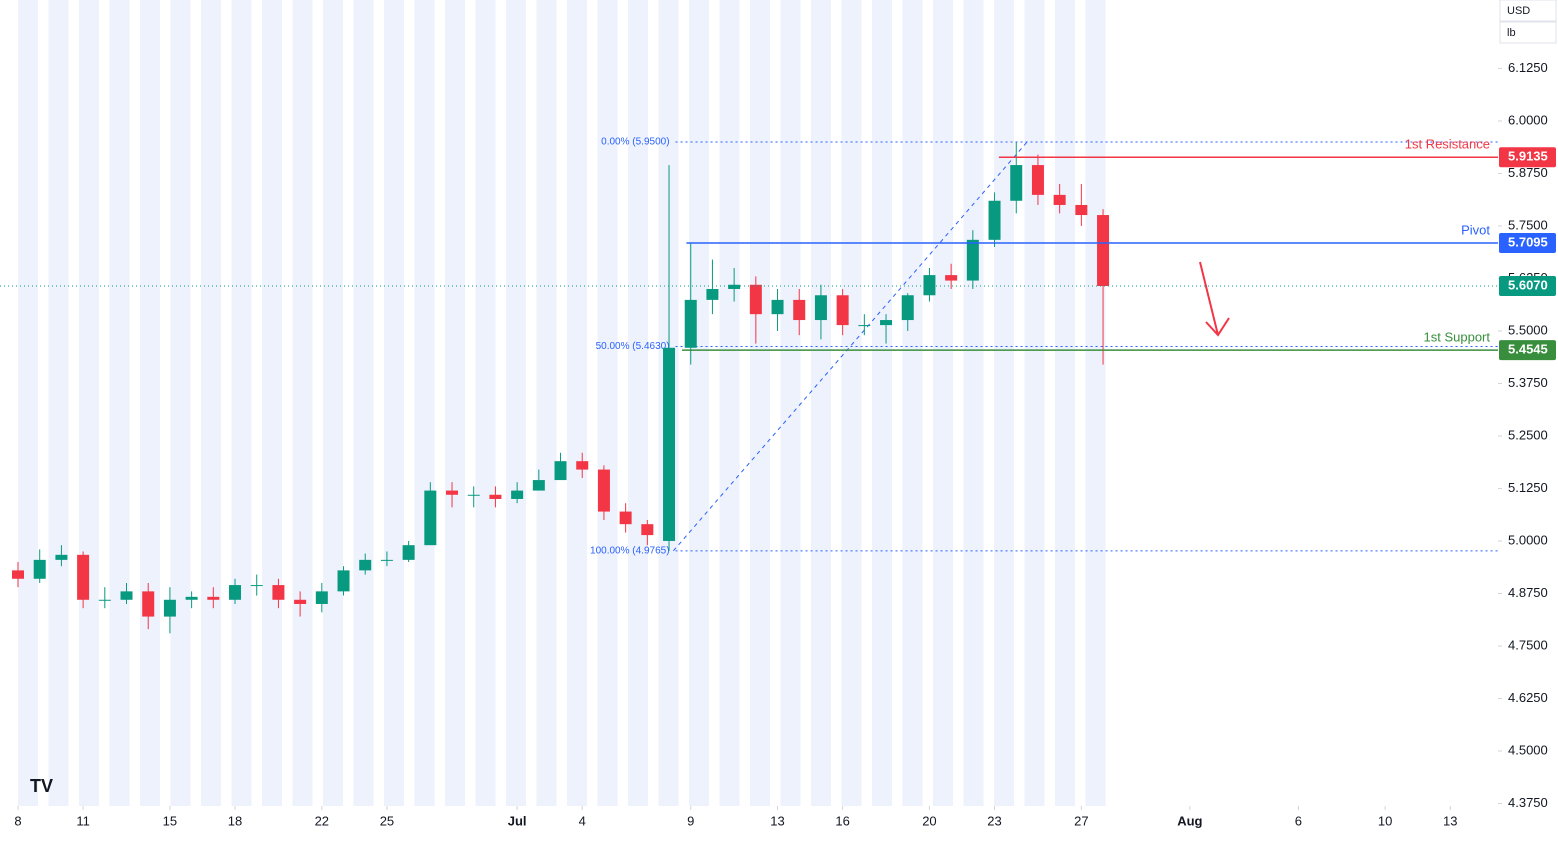 The image size is (1558, 843). Describe the element at coordinates (1298, 820) in the screenshot. I see `x-tick-label: 6` at that location.